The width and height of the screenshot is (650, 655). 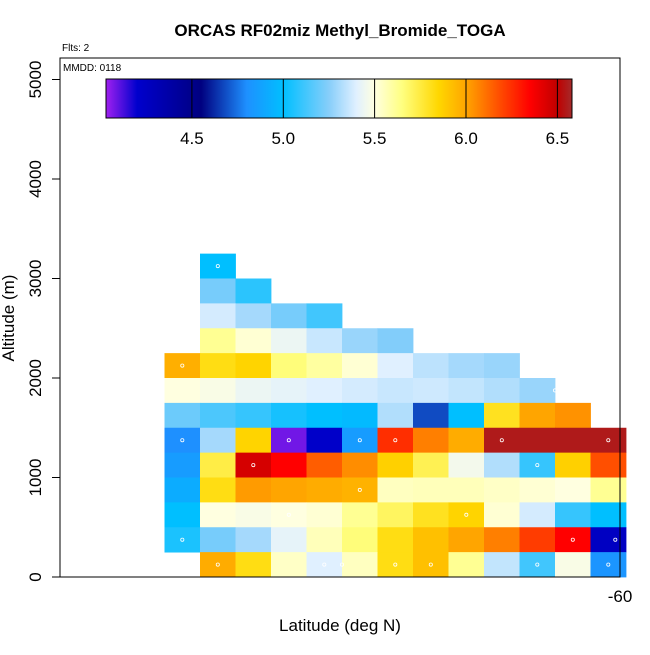 I want to click on colorbar-tick-label: 4.5, so click(x=192, y=138).